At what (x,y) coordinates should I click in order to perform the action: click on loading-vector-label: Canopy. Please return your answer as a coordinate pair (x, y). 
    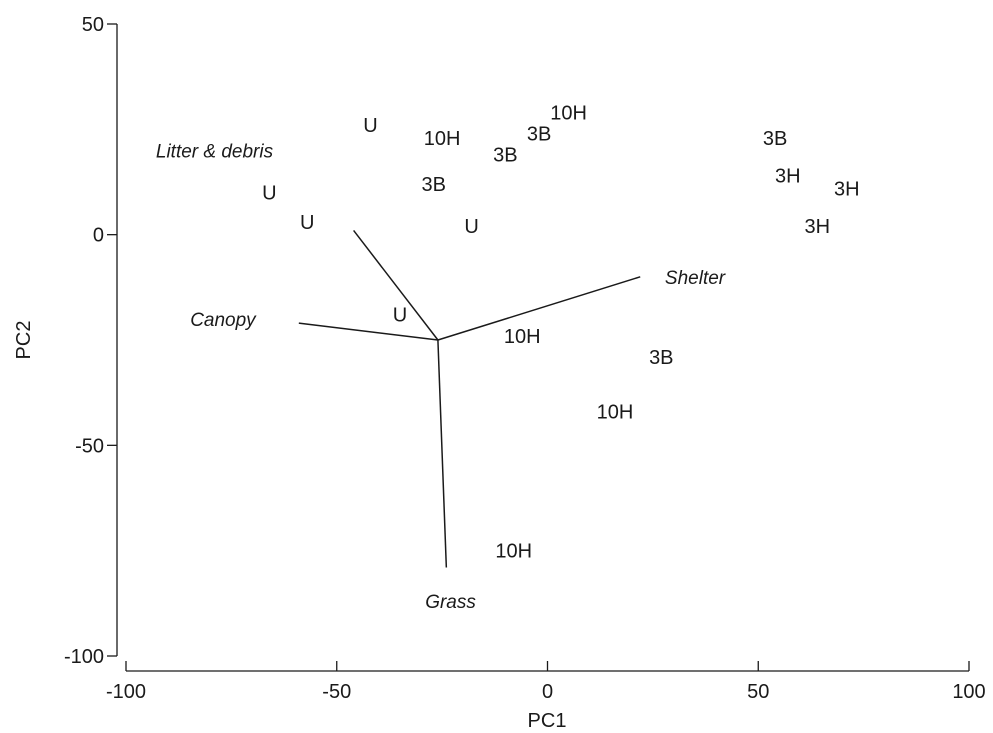
    Looking at the image, I should click on (223, 320).